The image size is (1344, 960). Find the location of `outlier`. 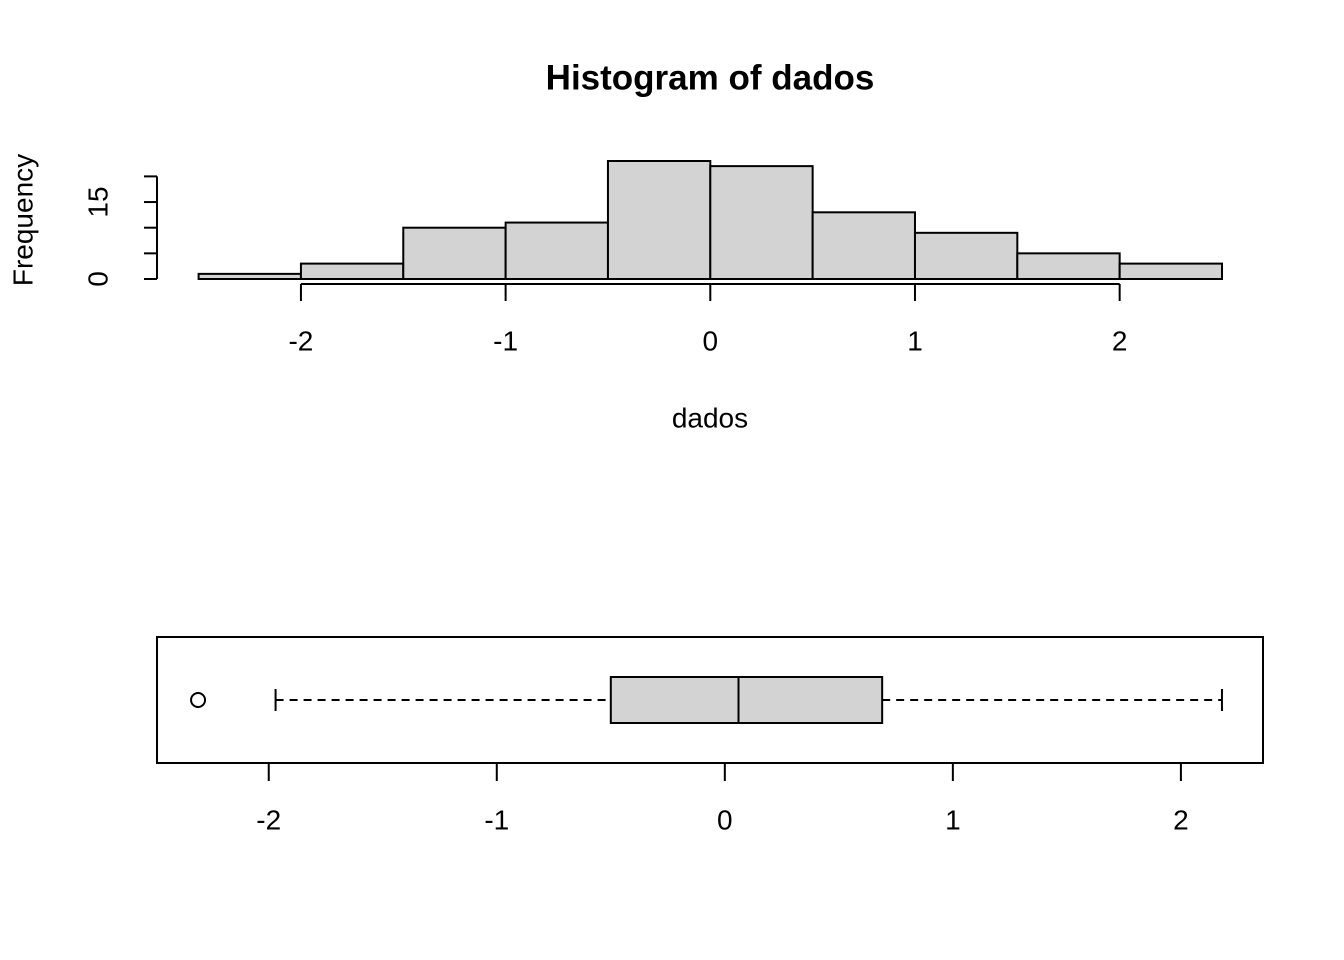

outlier is located at coordinates (198, 700).